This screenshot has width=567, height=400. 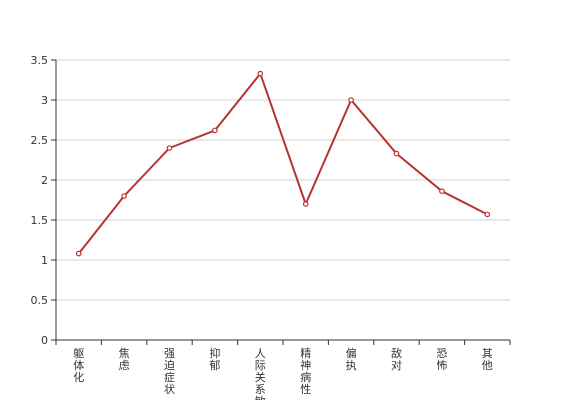 What do you see at coordinates (44, 180) in the screenshot?
I see `y-tick-label: 2` at bounding box center [44, 180].